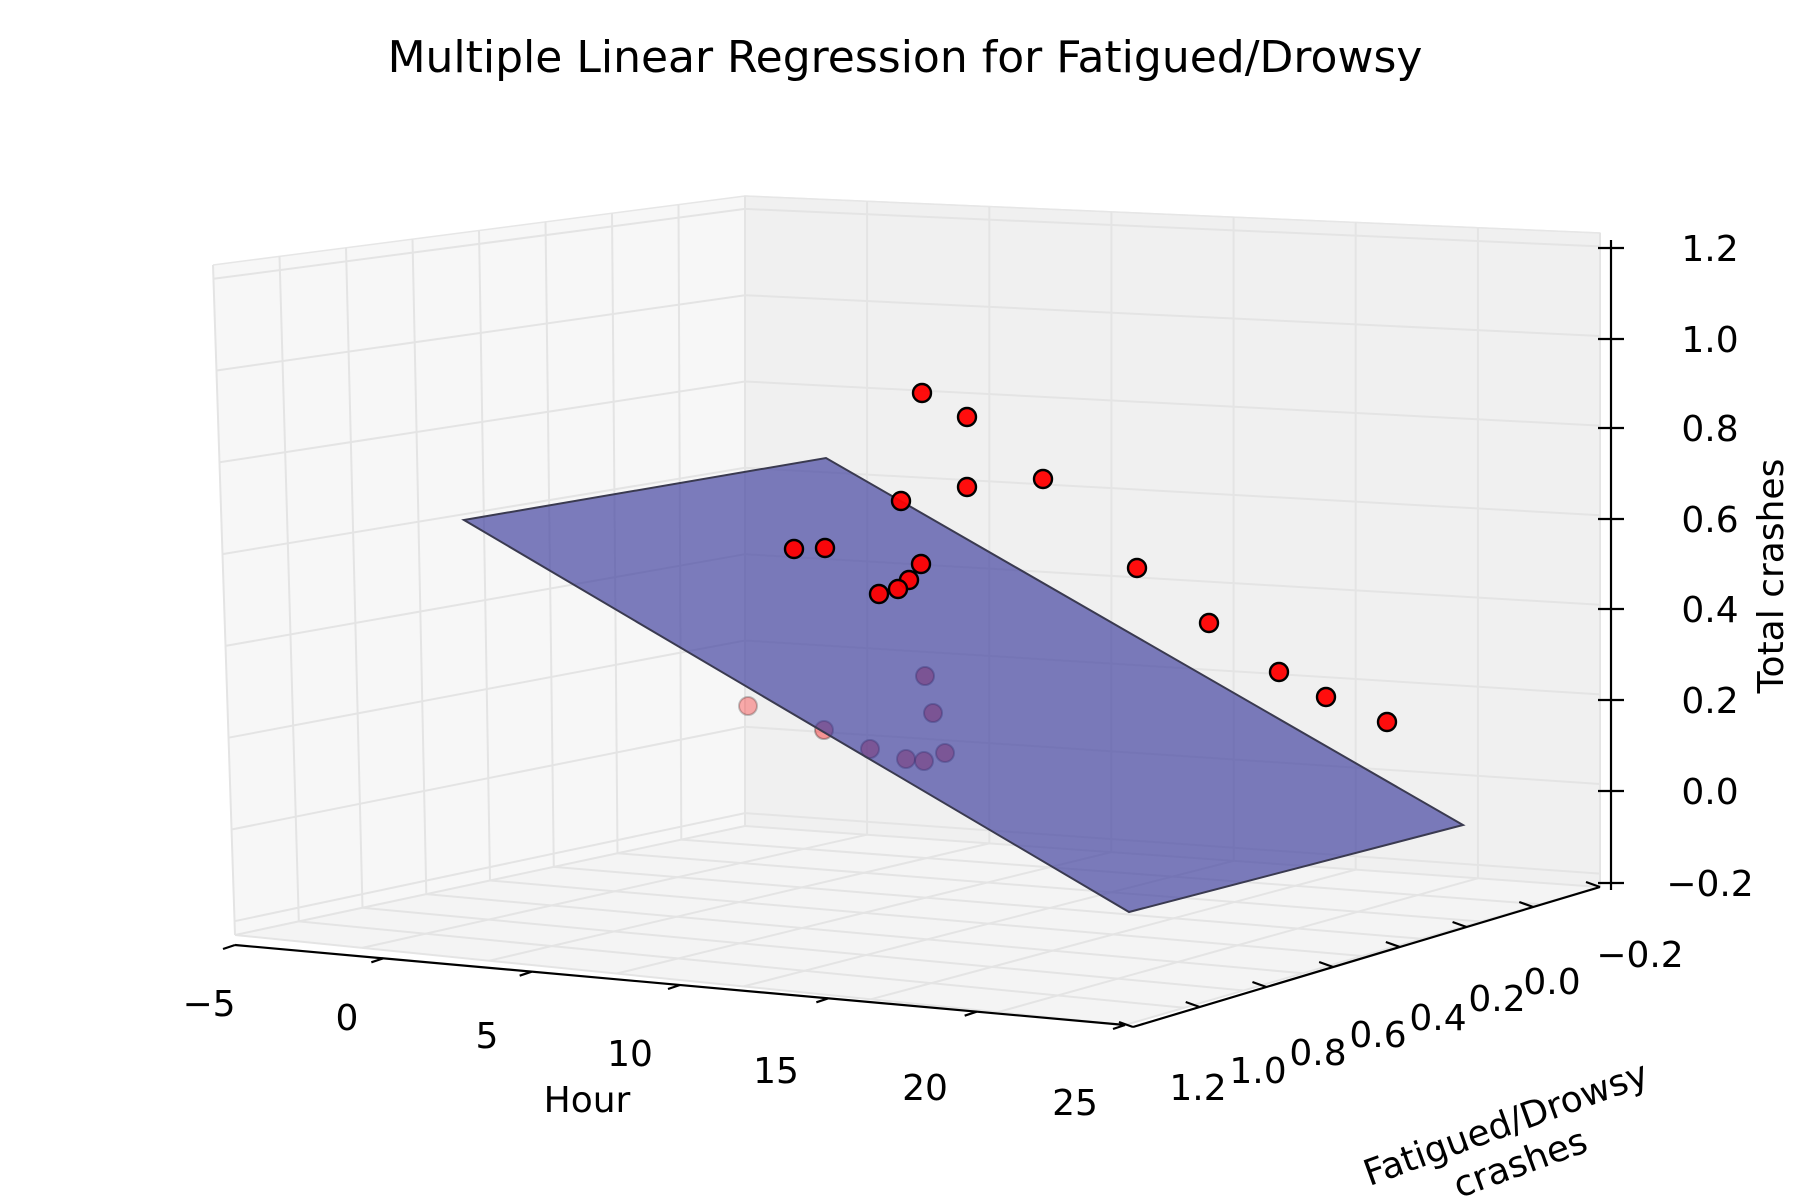 The height and width of the screenshot is (1200, 1800). I want to click on z-tick-label: 0.8, so click(1709, 429).